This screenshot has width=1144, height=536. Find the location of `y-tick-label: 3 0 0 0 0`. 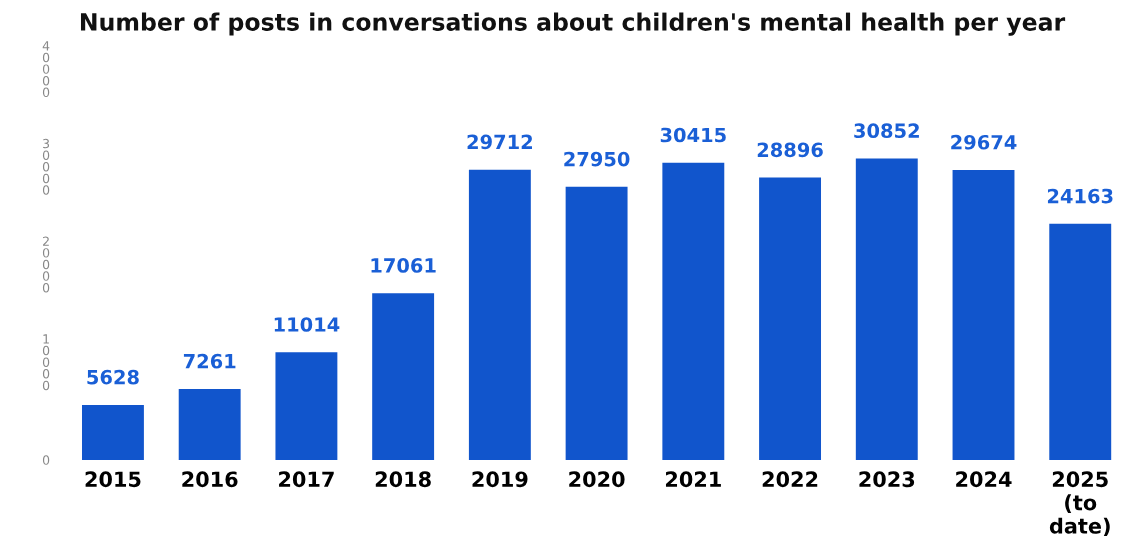

y-tick-label: 3 0 0 0 0 is located at coordinates (46, 166).